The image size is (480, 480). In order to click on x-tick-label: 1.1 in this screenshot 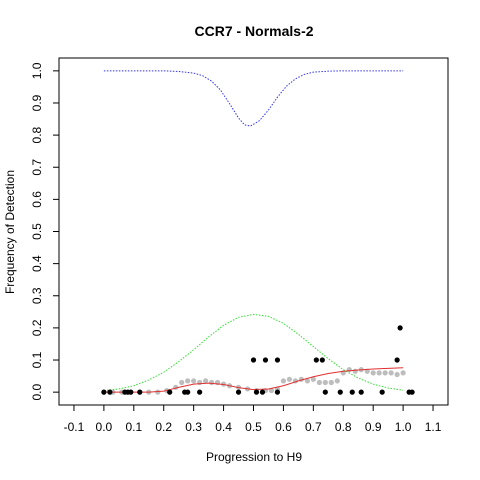, I will do `click(433, 427)`.